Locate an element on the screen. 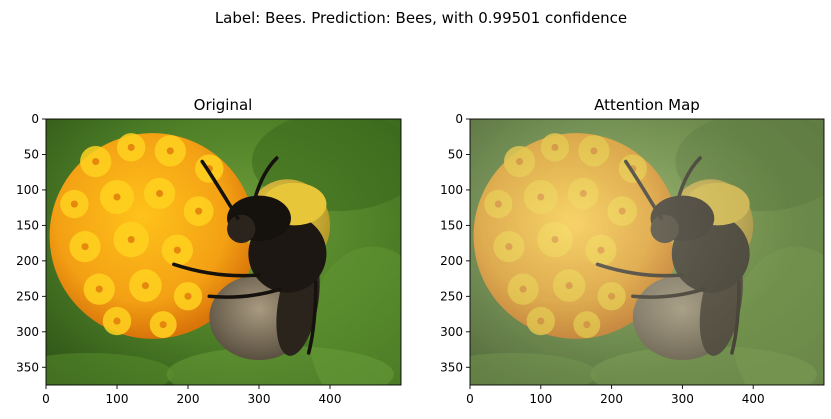 This screenshot has height=419, width=831. yticks-attention: 0 50 100 150 200 250 300 350 is located at coordinates (455, 243).